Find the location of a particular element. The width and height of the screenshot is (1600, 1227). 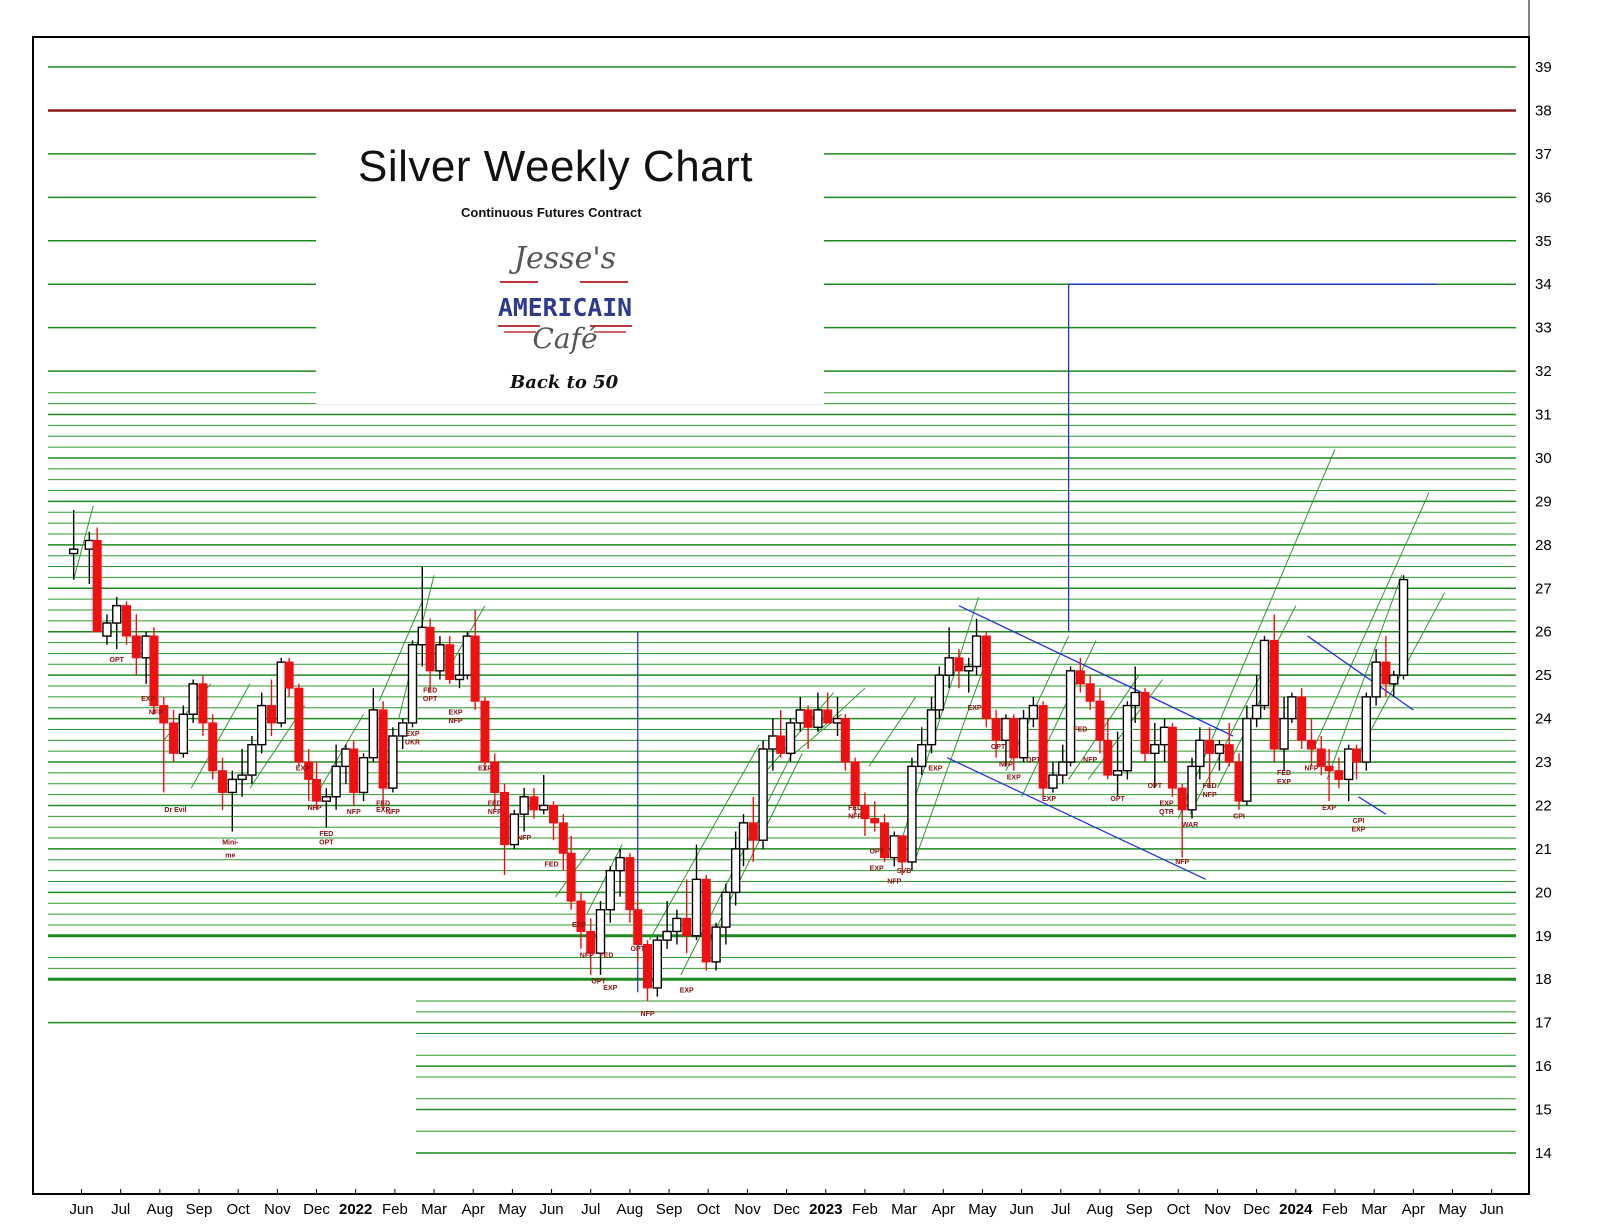

y-tick-label: 26 is located at coordinates (1543, 632).